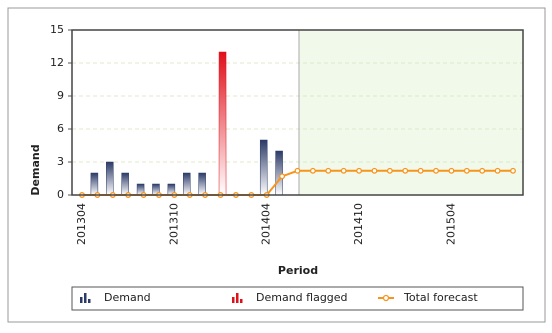 The height and width of the screenshot is (333, 552). Describe the element at coordinates (450, 224) in the screenshot. I see `x-tick-label: 201504` at that location.